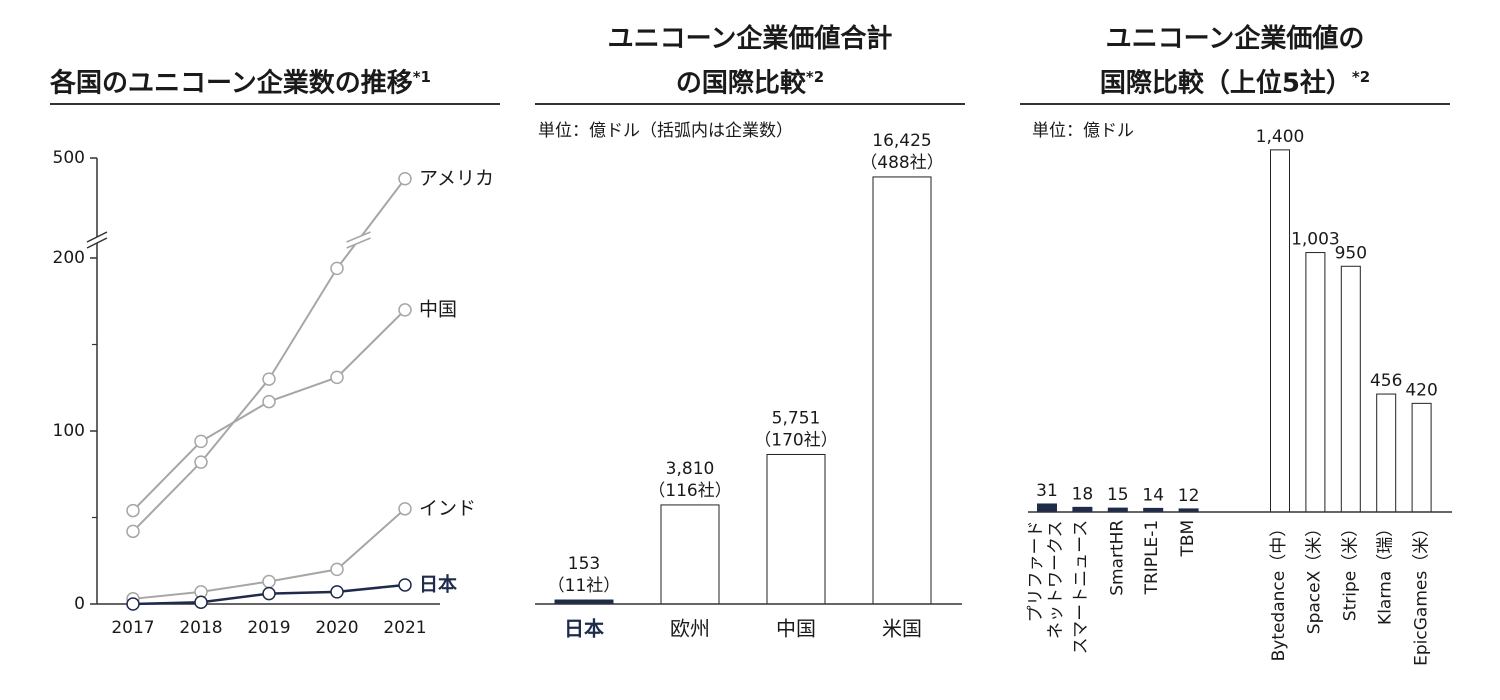 The image size is (1500, 700). What do you see at coordinates (1083, 494) in the screenshot?
I see `value-label: 18` at bounding box center [1083, 494].